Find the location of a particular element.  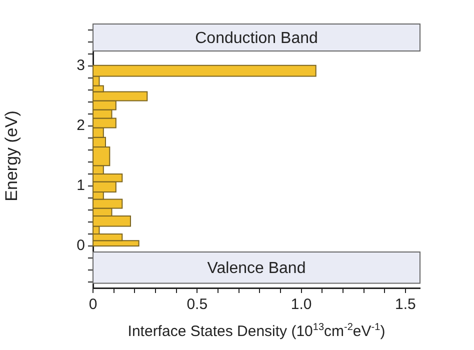

x-tick-label: 1.5 is located at coordinates (405, 305).